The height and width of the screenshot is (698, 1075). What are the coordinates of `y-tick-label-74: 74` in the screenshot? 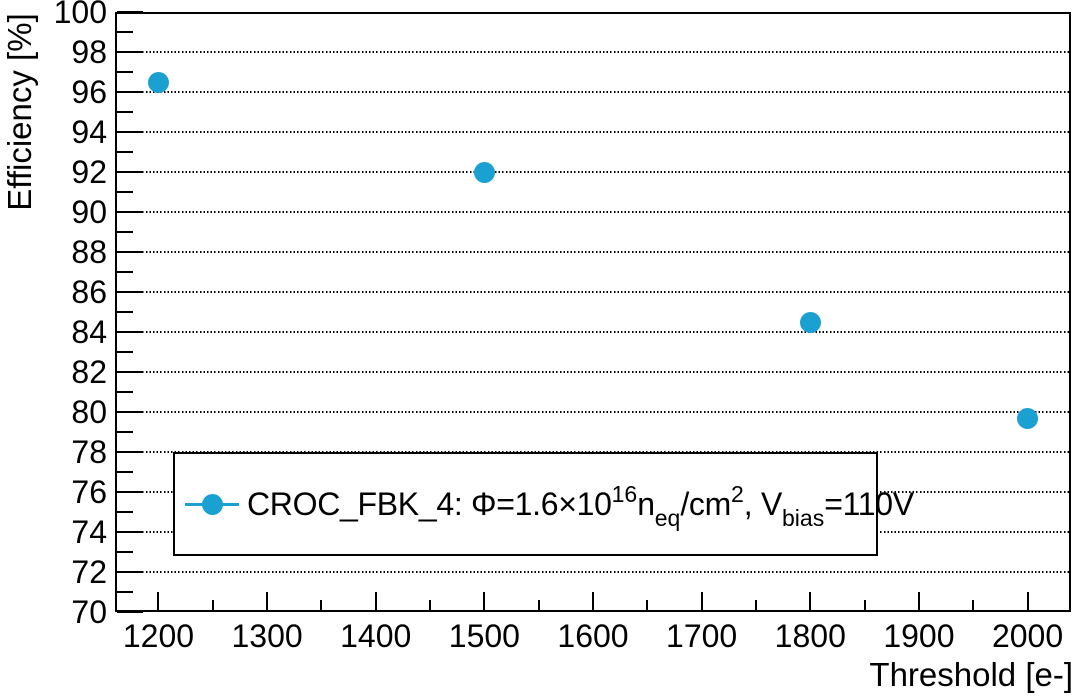 It's located at (89, 532).